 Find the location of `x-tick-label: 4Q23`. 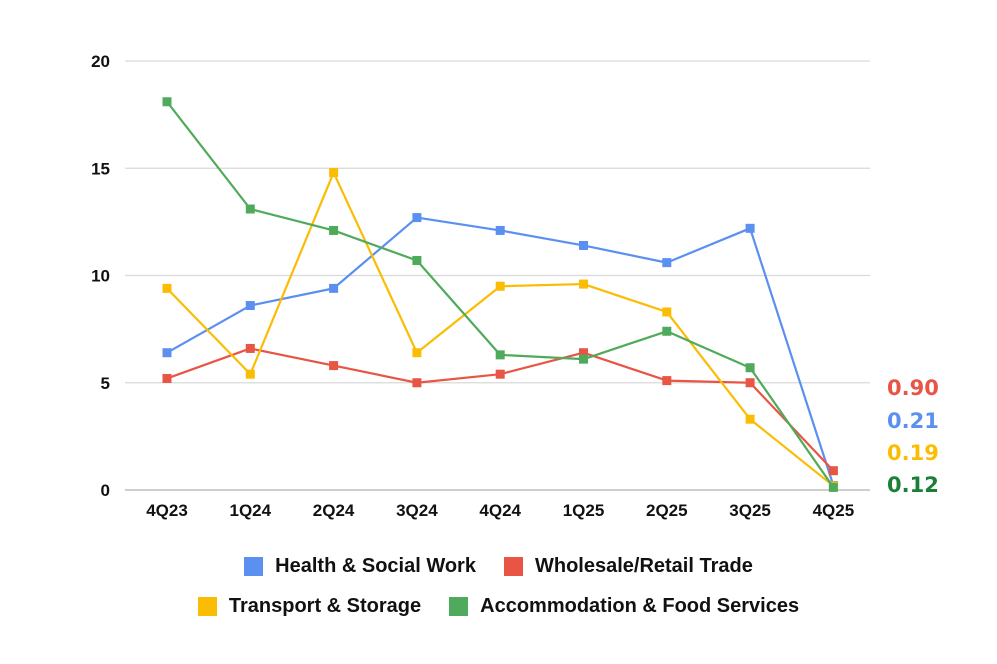

x-tick-label: 4Q23 is located at coordinates (167, 510).